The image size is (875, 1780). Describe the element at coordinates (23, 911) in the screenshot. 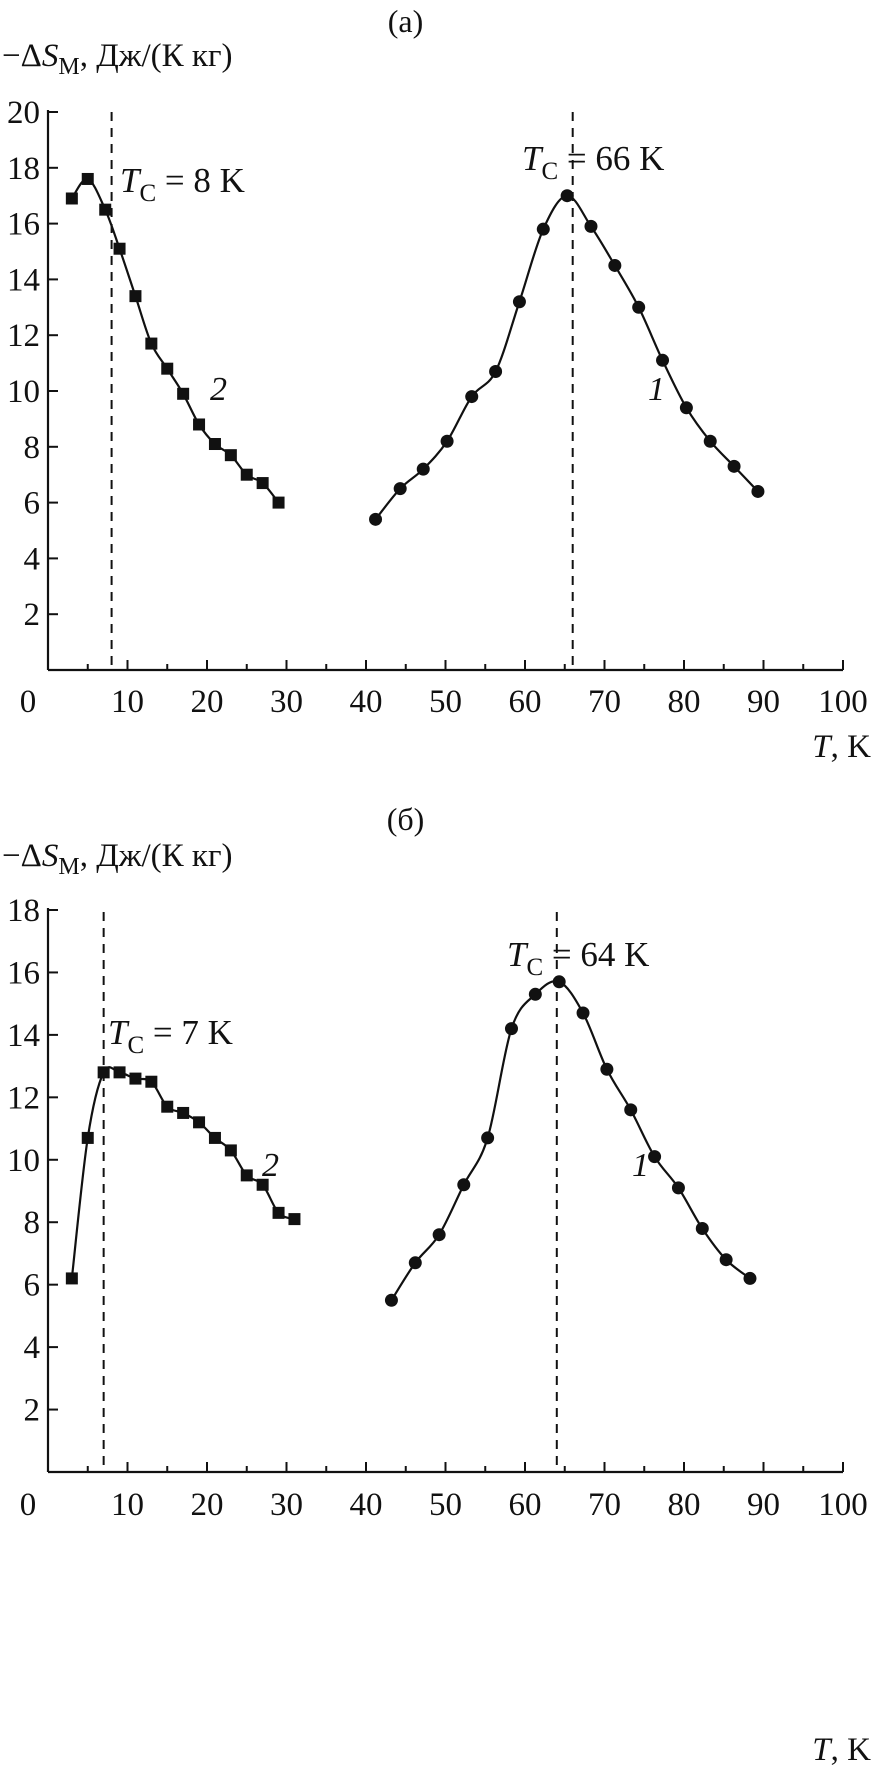

I see `y-tick-label: 18` at that location.